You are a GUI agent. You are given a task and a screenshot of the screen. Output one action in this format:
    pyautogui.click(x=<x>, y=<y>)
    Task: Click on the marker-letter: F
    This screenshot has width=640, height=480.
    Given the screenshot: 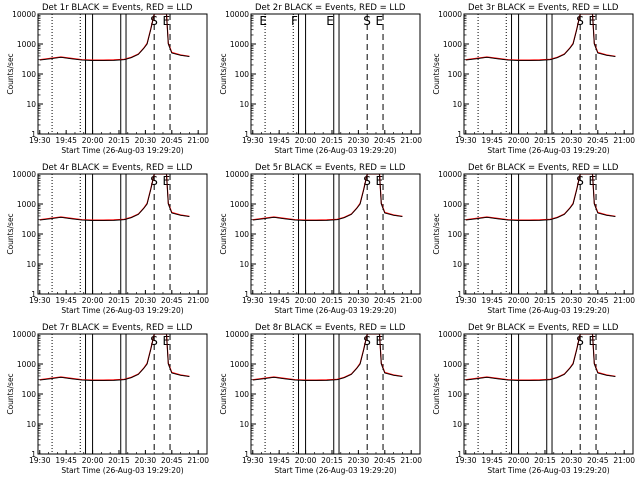 What is the action you would take?
    pyautogui.click(x=294, y=21)
    